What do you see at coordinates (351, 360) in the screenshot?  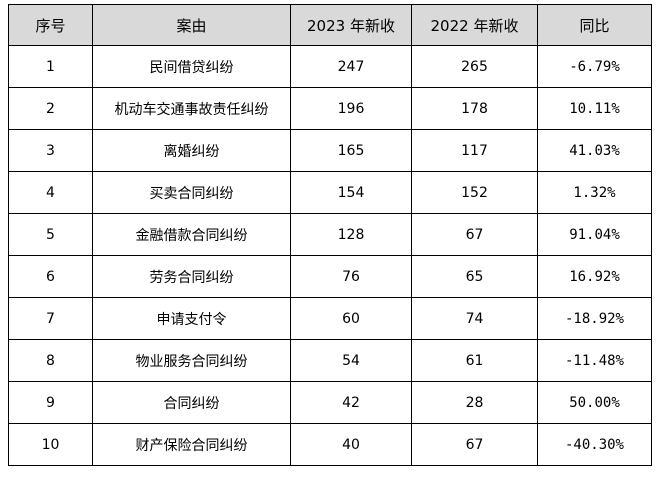 I see `cell-new-2023: 54` at bounding box center [351, 360].